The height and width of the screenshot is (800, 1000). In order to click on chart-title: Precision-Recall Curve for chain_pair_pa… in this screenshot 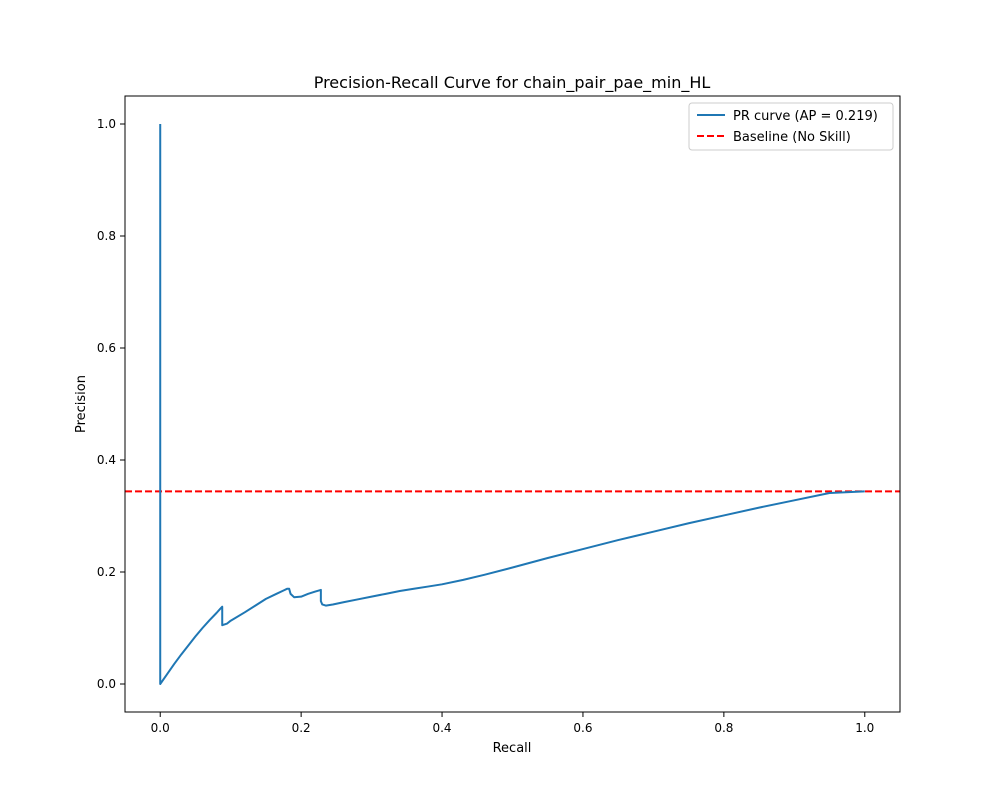, I will do `click(512, 83)`.